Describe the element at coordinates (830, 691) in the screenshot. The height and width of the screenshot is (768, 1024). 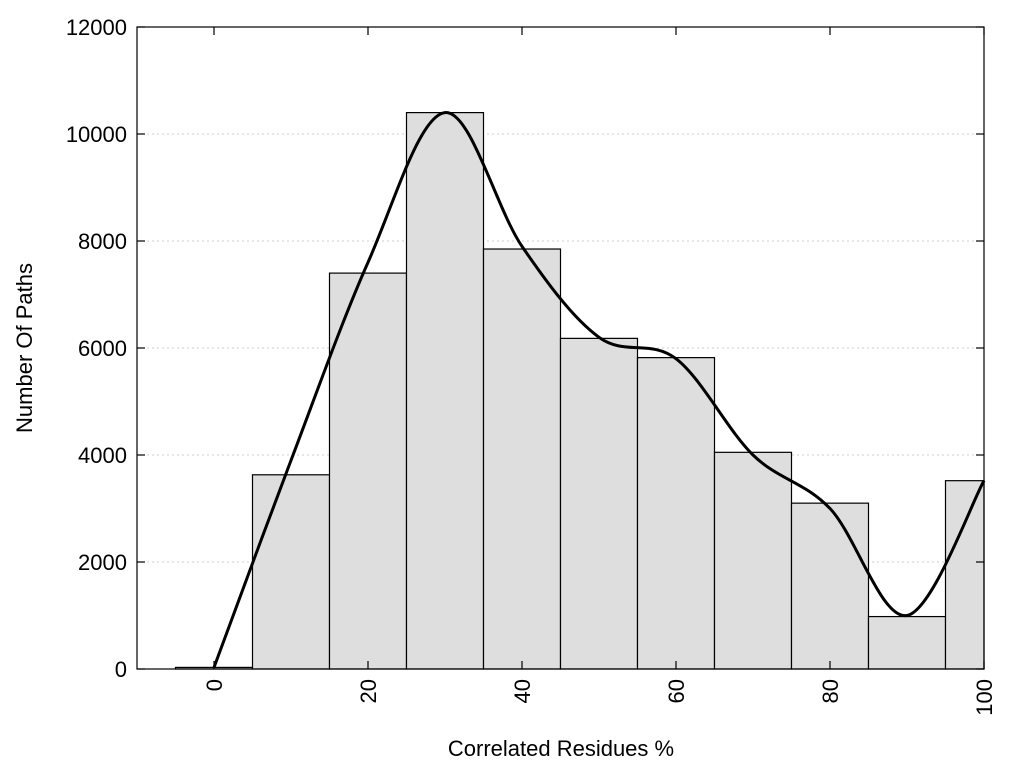
I see `x-tick-label: 80` at that location.